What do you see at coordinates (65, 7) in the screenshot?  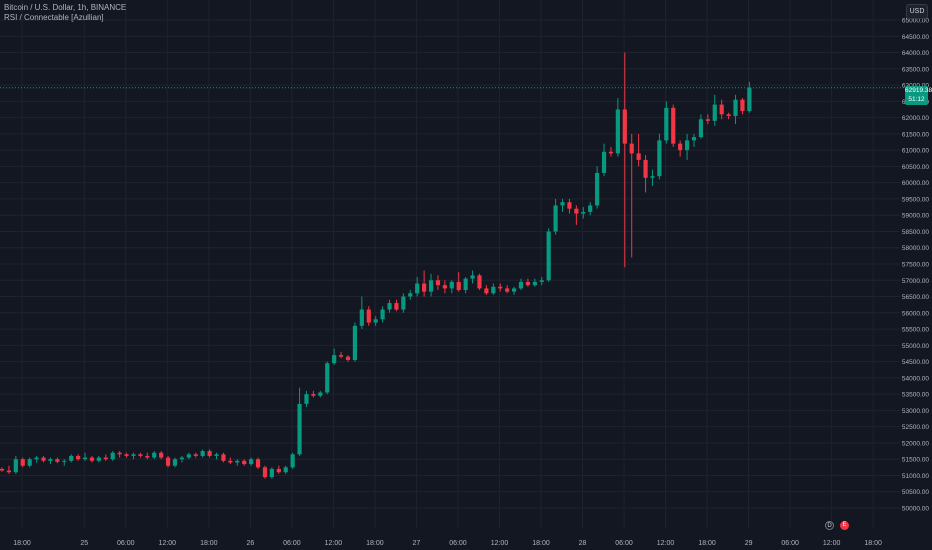 I see `symbol-title: Bitcoin / U.S. Dollar, 1h, BINANCE` at bounding box center [65, 7].